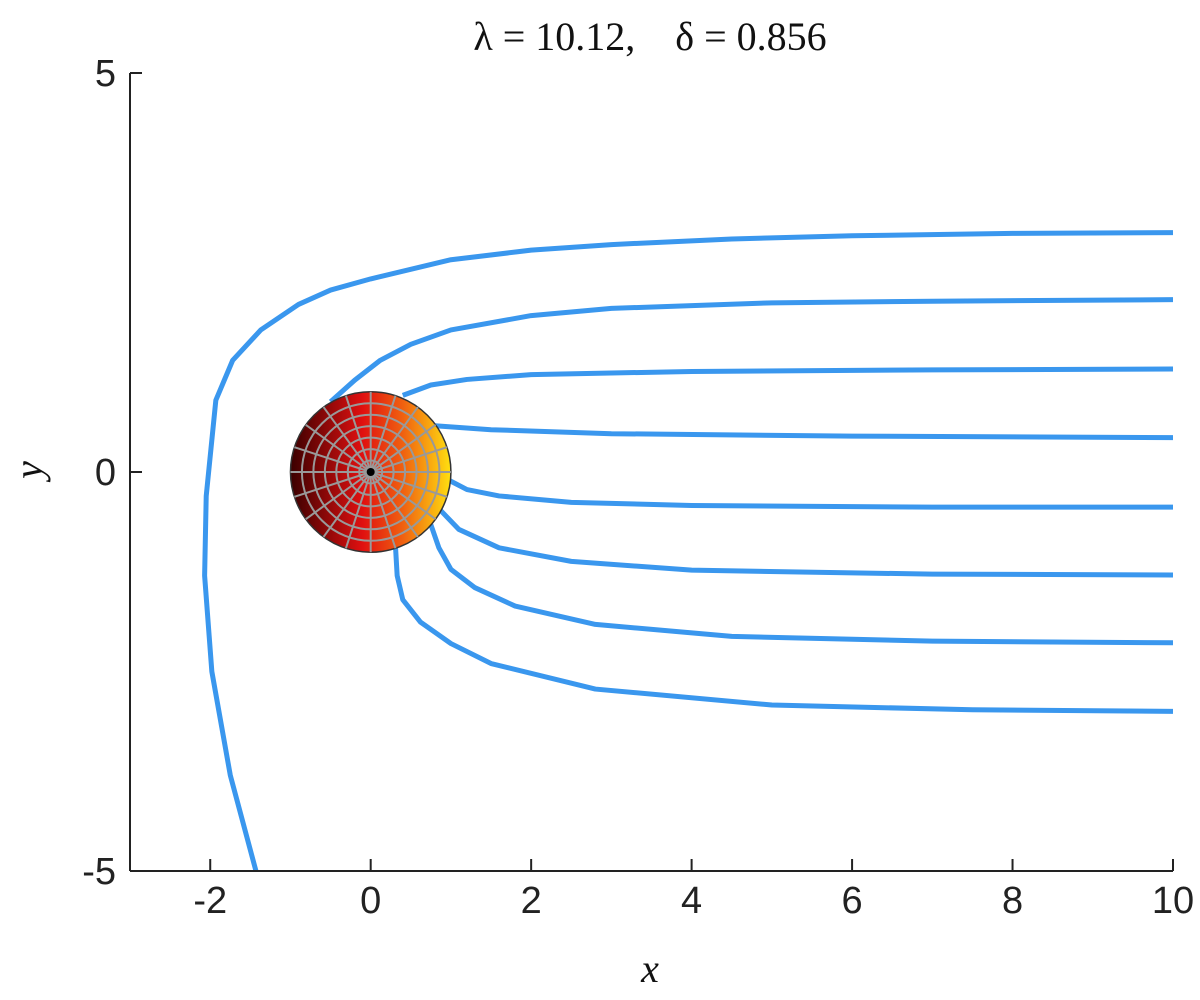  I want to click on disk-center, so click(370, 472).